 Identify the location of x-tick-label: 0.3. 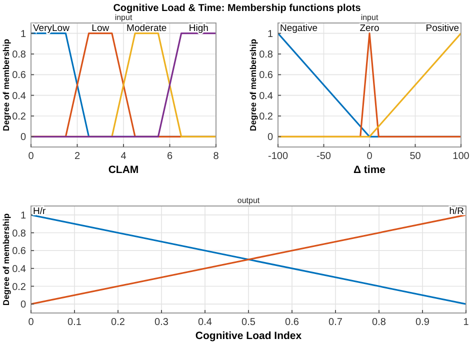
(161, 322).